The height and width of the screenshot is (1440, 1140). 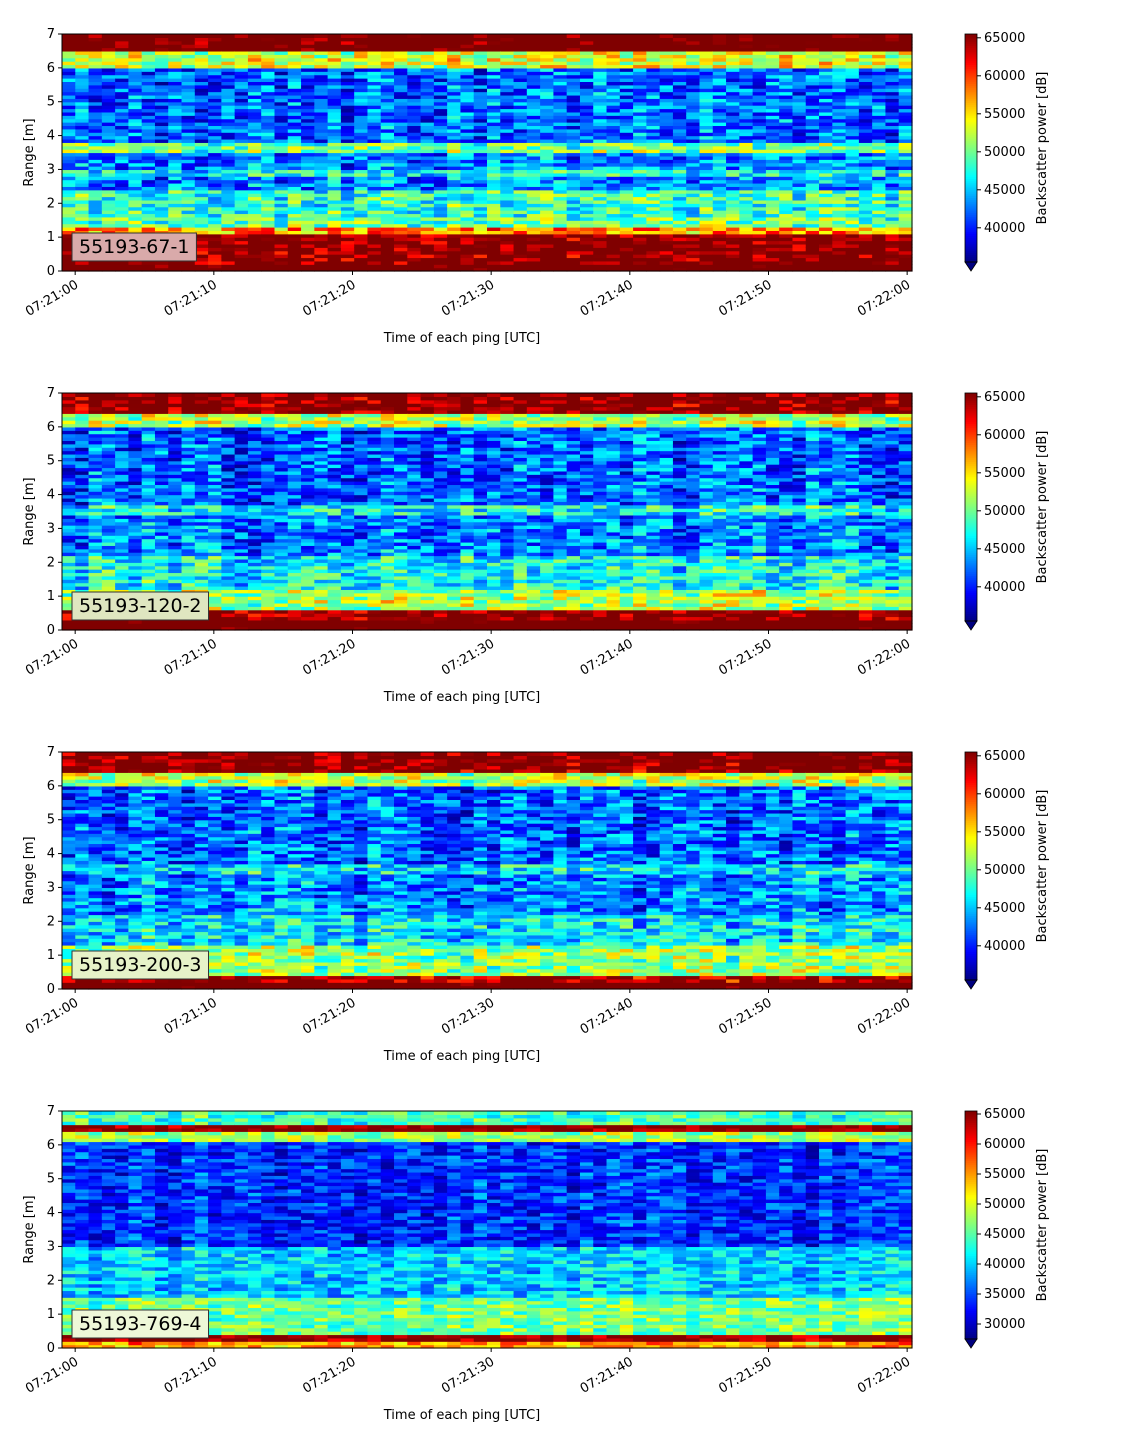 What do you see at coordinates (29, 152) in the screenshot?
I see `y-axis-label: Range [m]` at bounding box center [29, 152].